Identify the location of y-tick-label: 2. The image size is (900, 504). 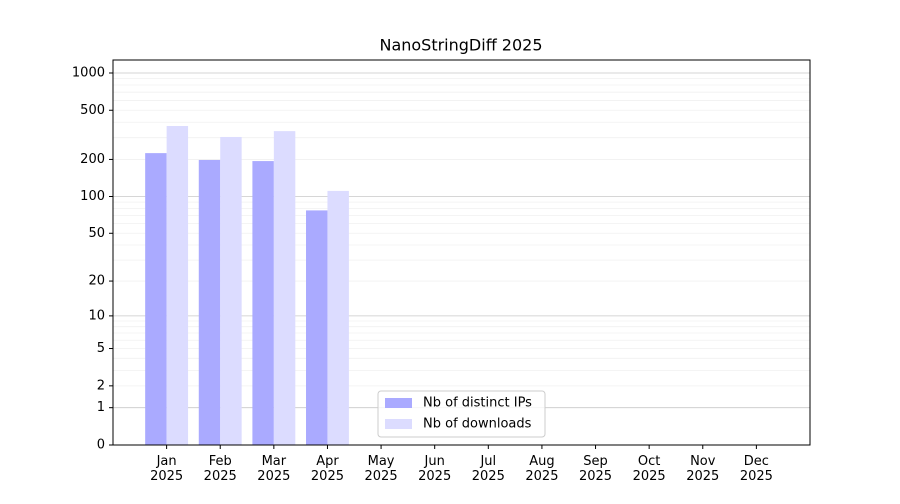
(101, 385).